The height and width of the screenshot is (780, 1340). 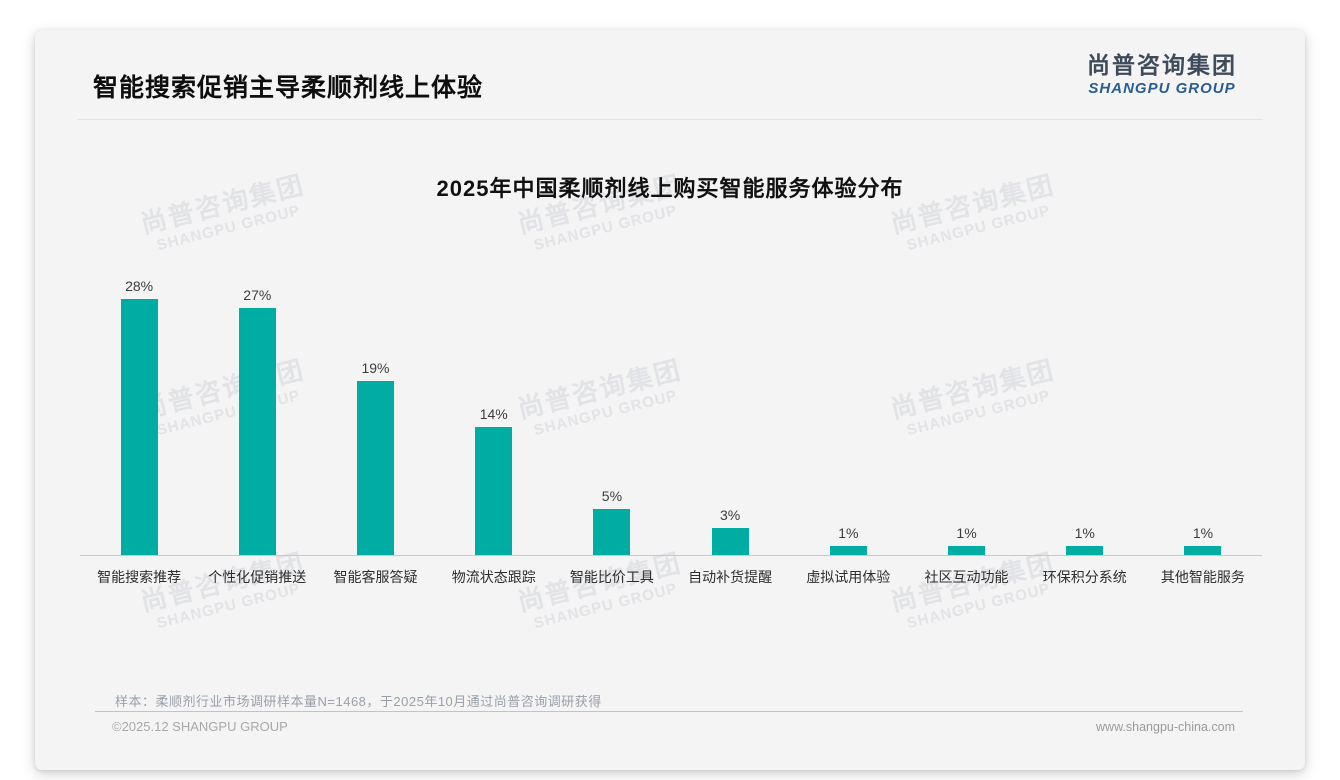 What do you see at coordinates (139, 285) in the screenshot?
I see `bar-value-label: 28%` at bounding box center [139, 285].